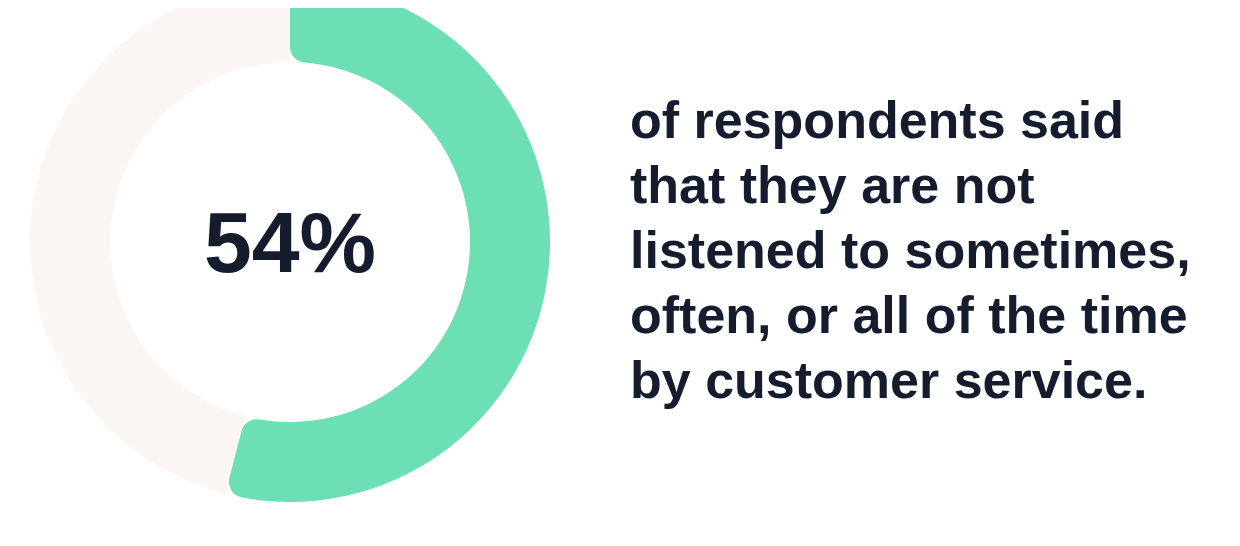 Image resolution: width=1240 pixels, height=546 pixels. Describe the element at coordinates (290, 242) in the screenshot. I see `text: 54%` at that location.